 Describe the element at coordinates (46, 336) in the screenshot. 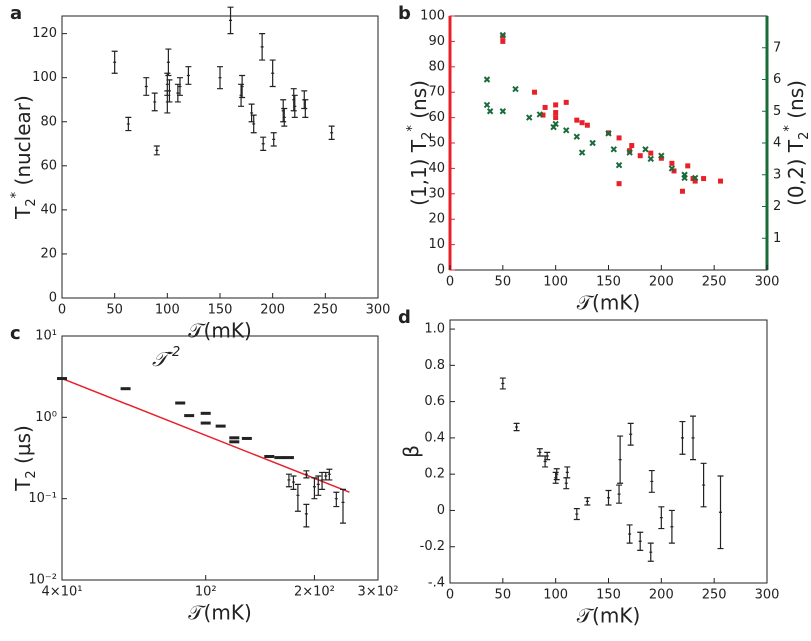

I see `y-tick-label: 10¹` at that location.